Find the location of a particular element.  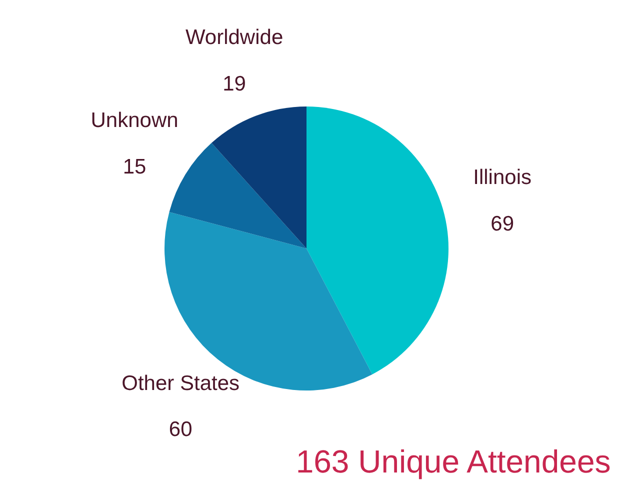

data-label: 60 is located at coordinates (180, 430).